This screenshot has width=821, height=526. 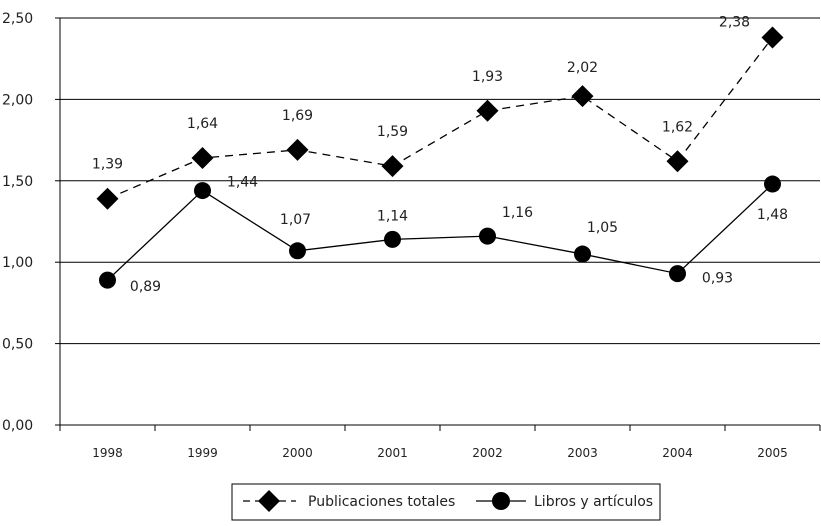 I want to click on data-label: 1,48, so click(x=772, y=215).